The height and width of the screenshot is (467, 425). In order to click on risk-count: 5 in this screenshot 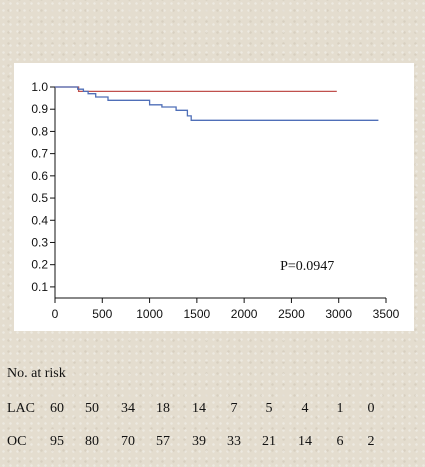, I will do `click(269, 408)`.